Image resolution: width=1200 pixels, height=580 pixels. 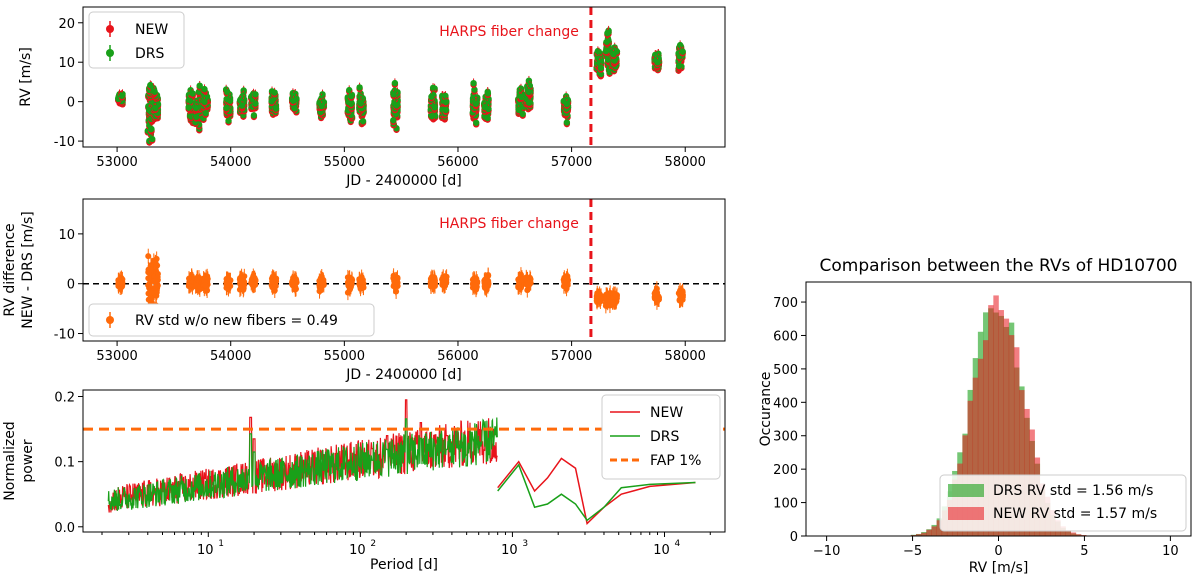 I want to click on x-axis-label: JD - 2400000 [d], so click(x=403, y=181).